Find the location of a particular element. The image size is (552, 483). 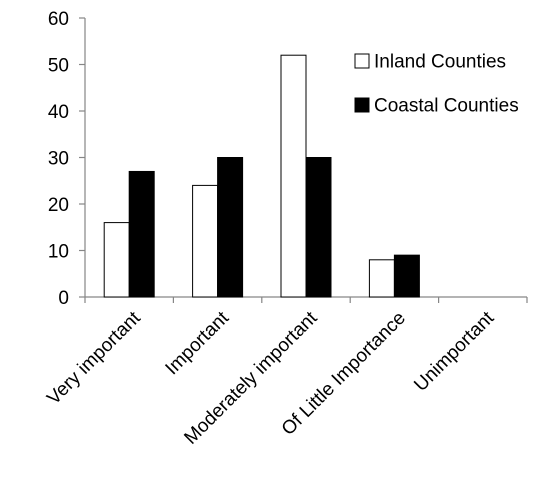

x-axis-ticks is located at coordinates (306, 300).